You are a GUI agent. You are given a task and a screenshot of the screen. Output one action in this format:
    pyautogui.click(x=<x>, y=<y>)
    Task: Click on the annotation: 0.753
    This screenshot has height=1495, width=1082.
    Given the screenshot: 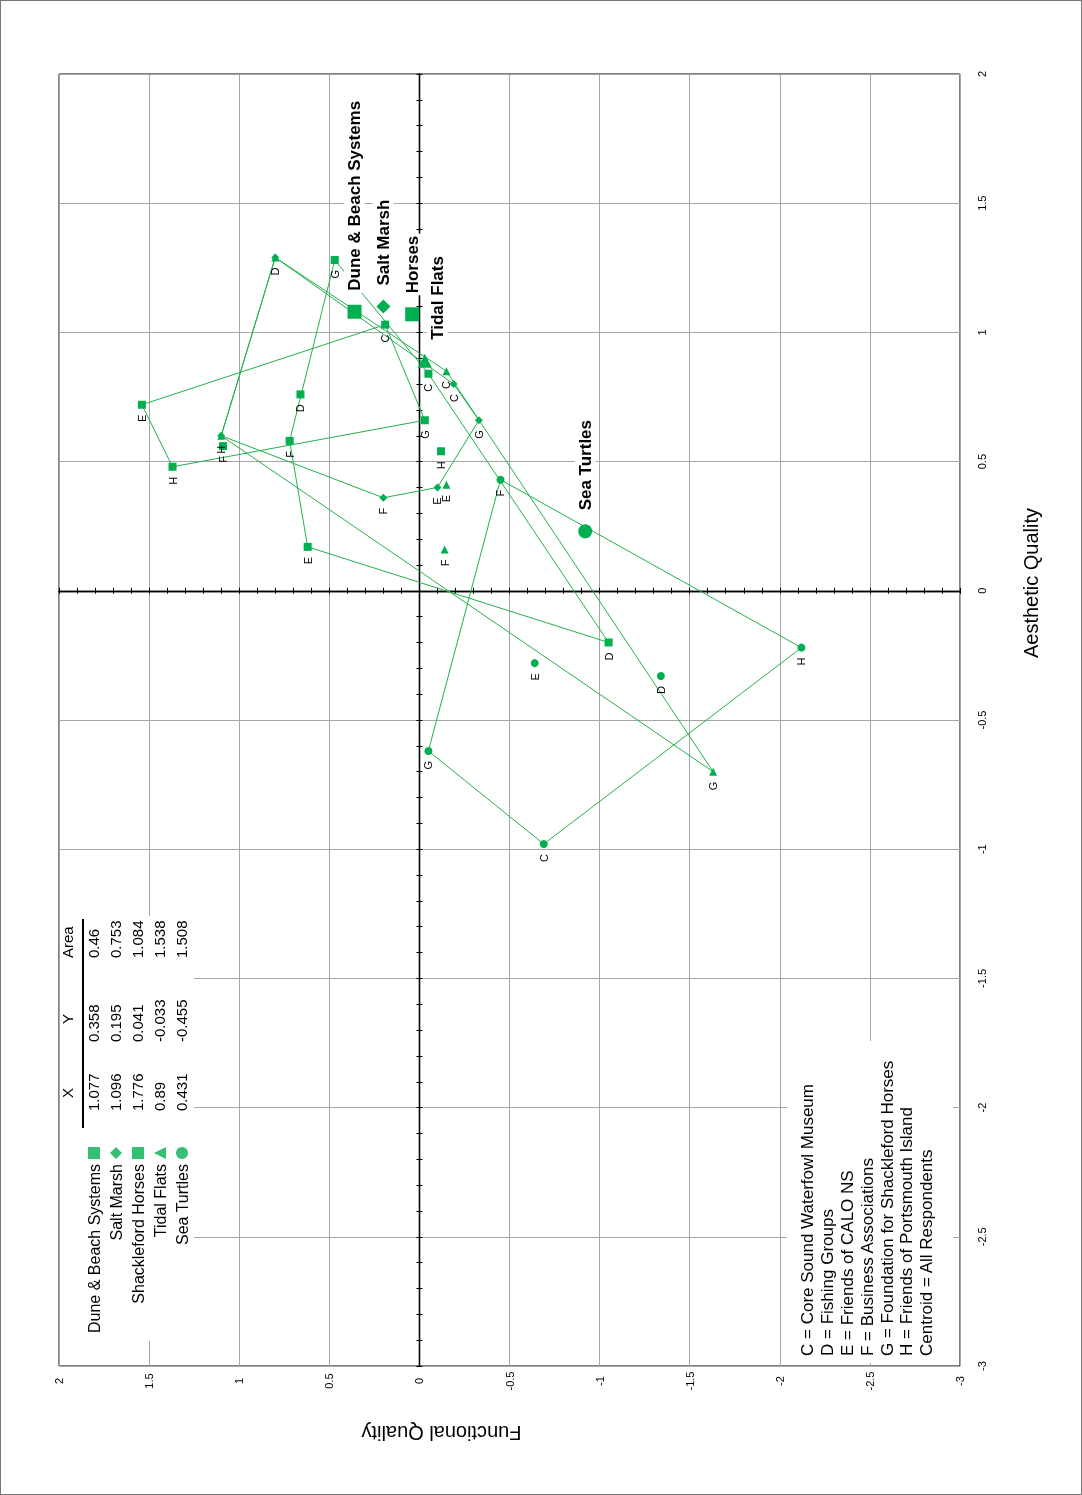 What is the action you would take?
    pyautogui.click(x=115, y=939)
    